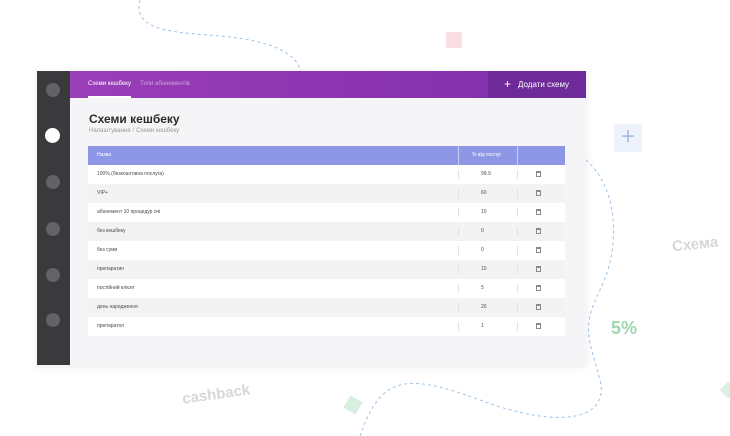 The width and height of the screenshot is (730, 436). I want to click on table-row: без суми 0, so click(326, 250).